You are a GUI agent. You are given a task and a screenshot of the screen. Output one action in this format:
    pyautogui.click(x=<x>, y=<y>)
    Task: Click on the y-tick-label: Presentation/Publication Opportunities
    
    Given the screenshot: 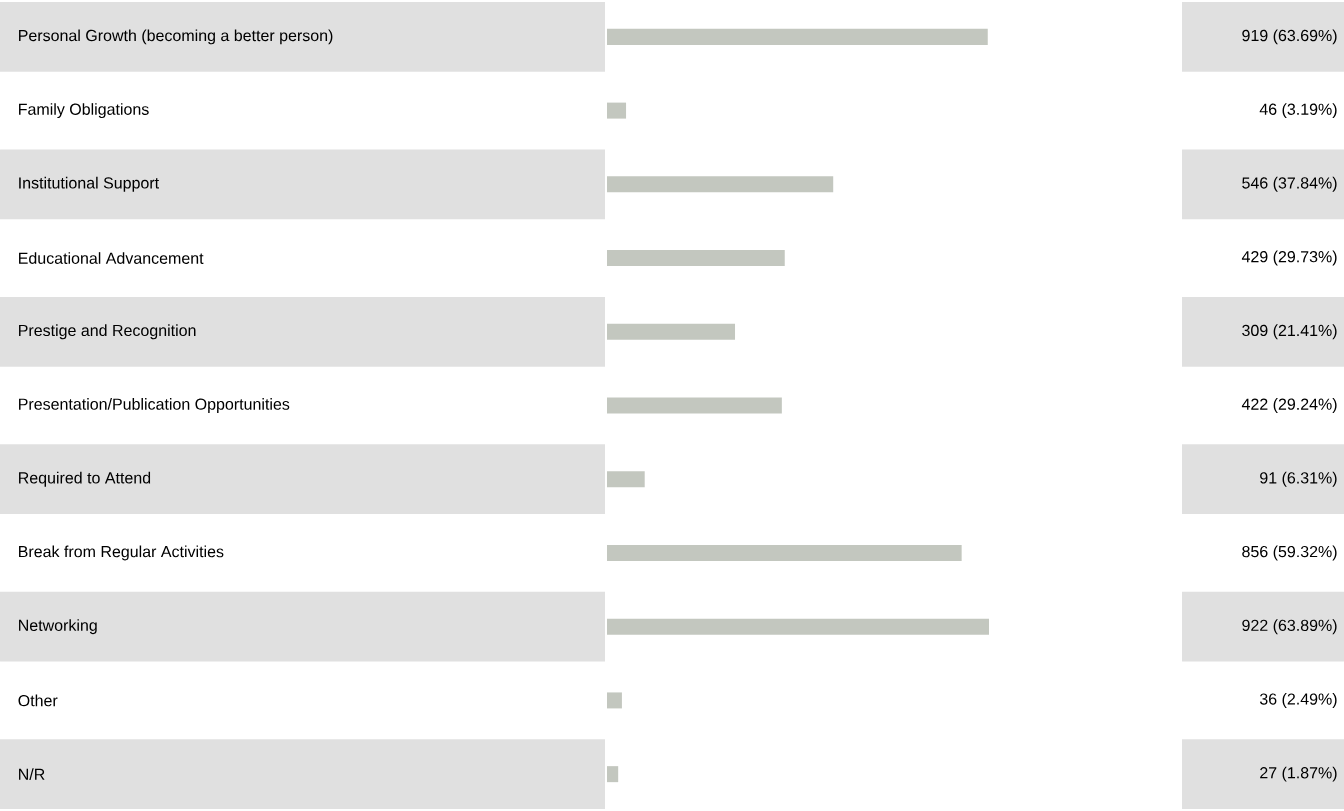 What is the action you would take?
    pyautogui.click(x=154, y=405)
    